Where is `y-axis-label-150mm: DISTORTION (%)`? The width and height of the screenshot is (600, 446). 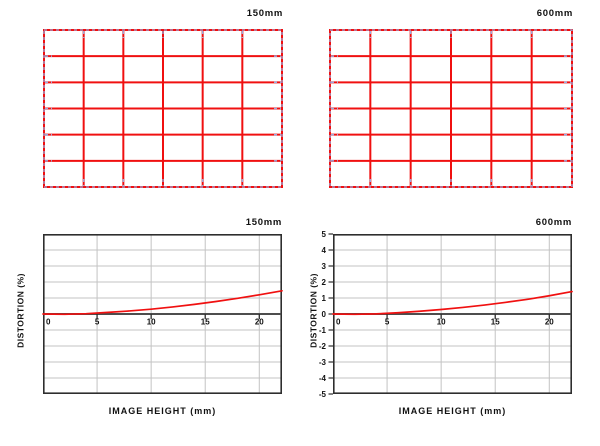
y-axis-label-150mm: DISTORTION (%) is located at coordinates (20, 310).